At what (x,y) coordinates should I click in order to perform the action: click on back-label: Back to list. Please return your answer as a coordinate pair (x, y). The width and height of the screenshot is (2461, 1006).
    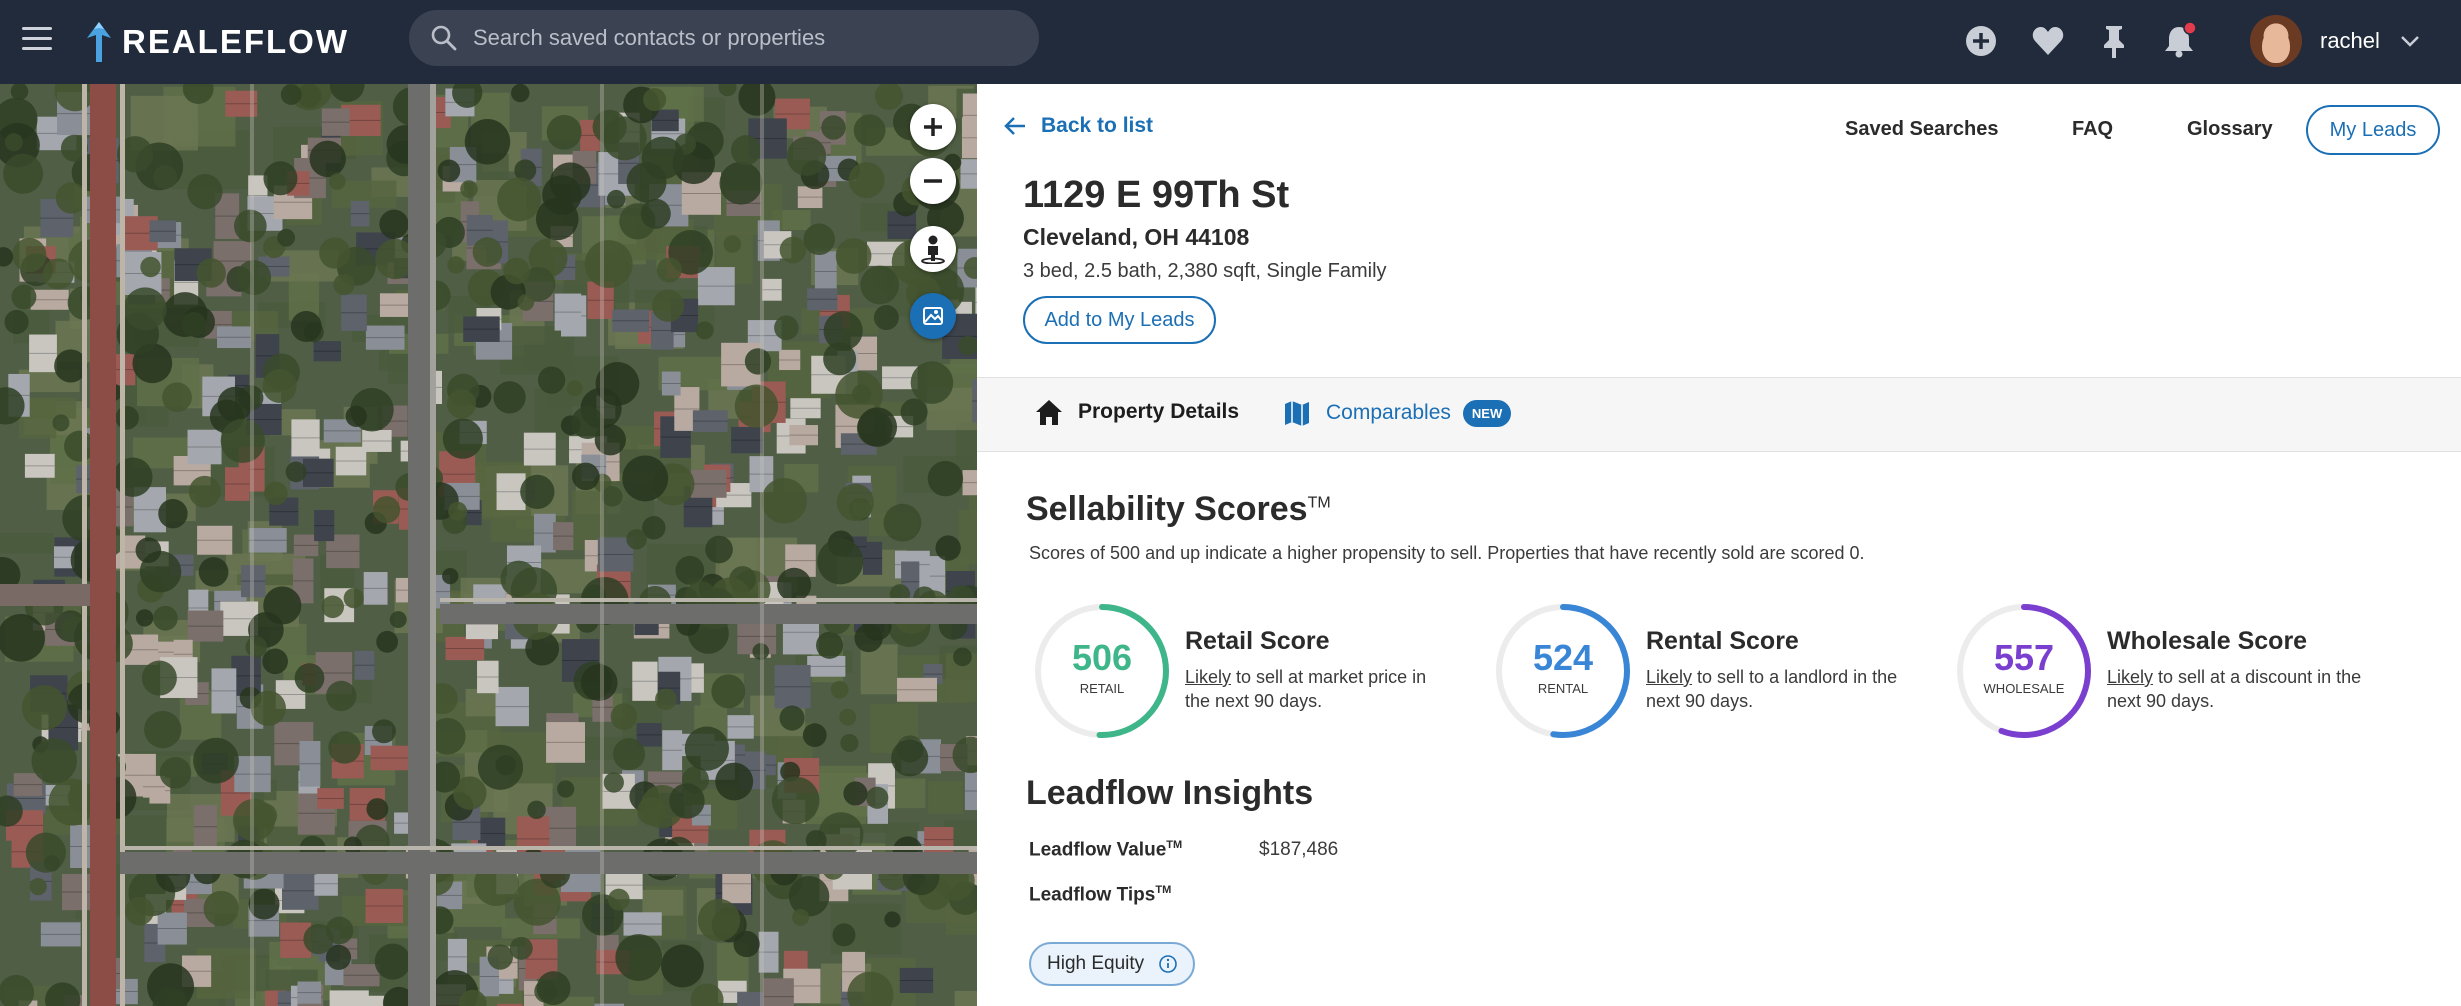
    Looking at the image, I should click on (1097, 125).